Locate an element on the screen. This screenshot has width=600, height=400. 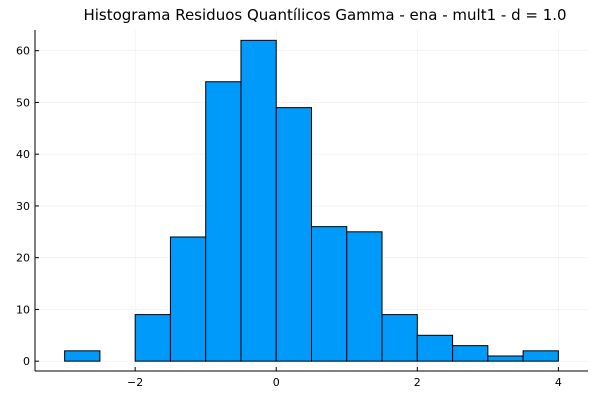
y-tick-label-5: 50 is located at coordinates (23, 102).